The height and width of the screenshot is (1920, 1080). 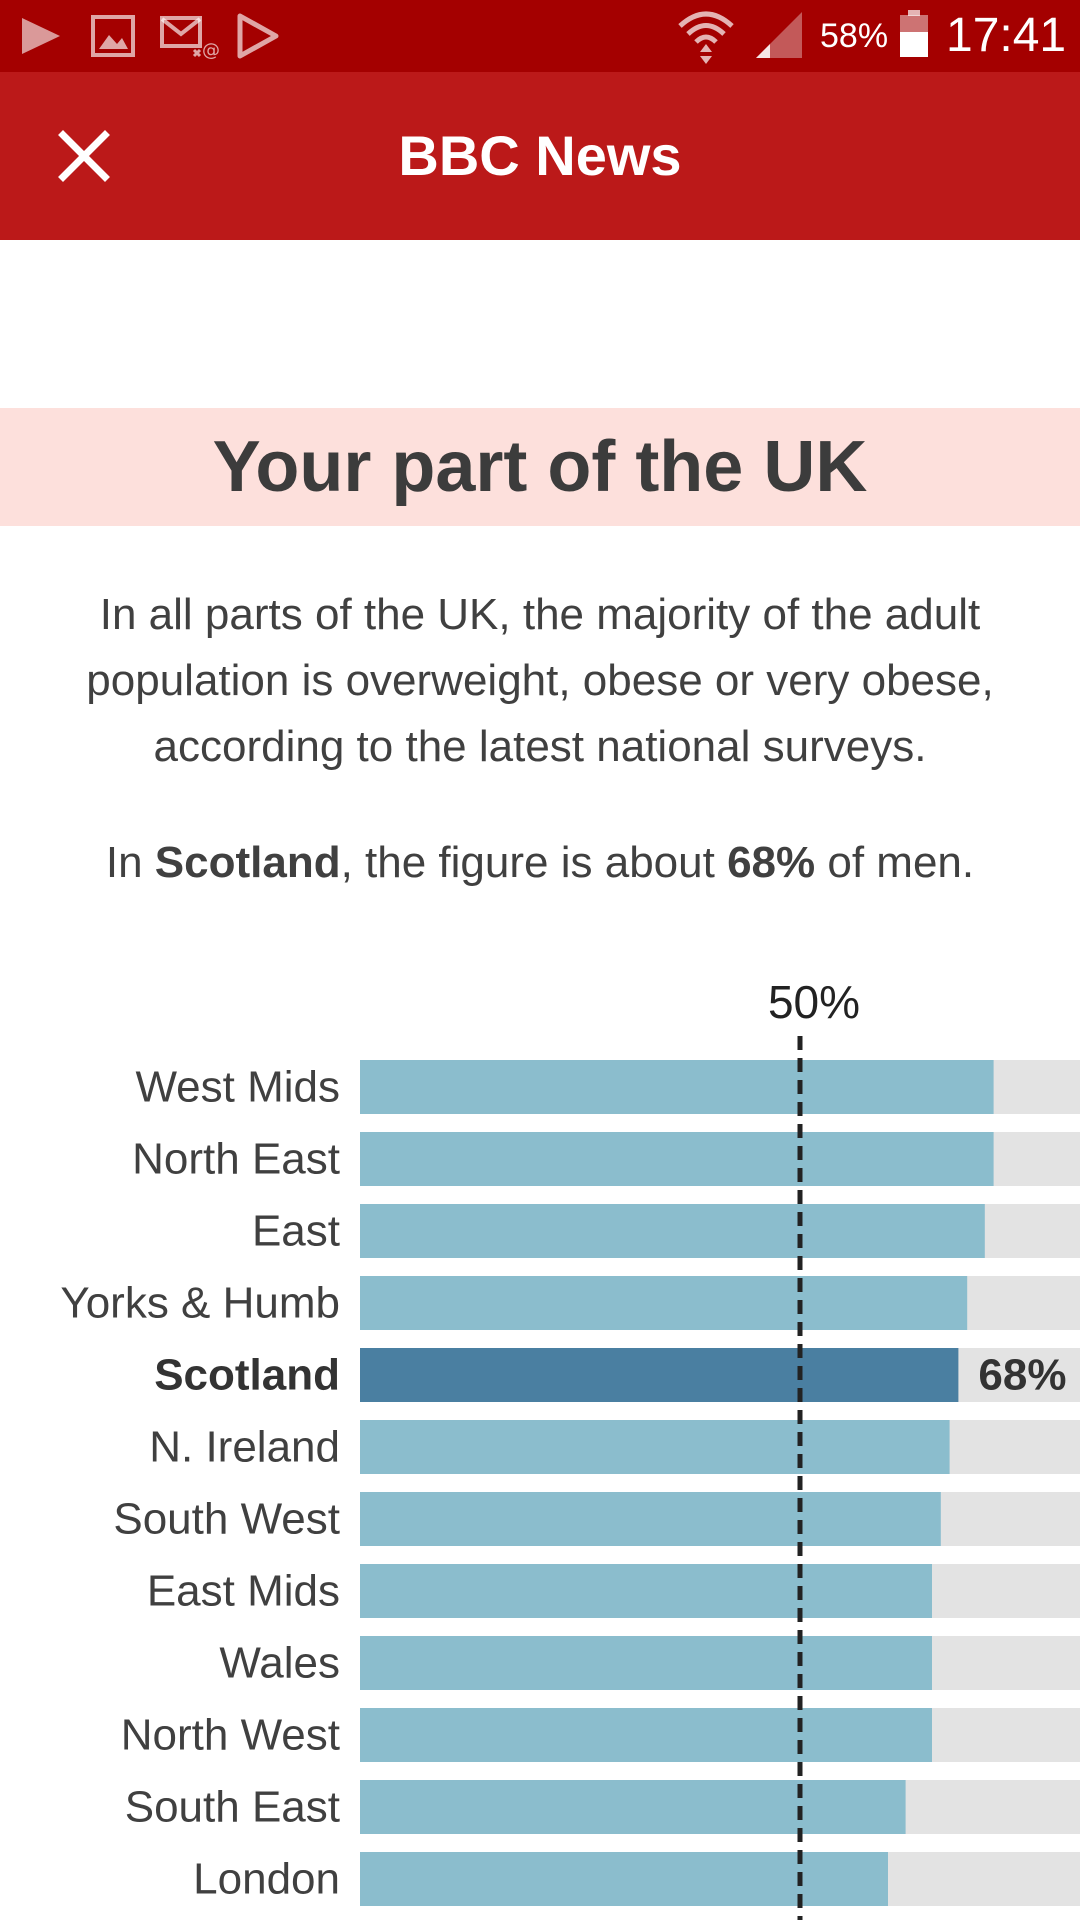 I want to click on section-title: Your part of the UK, so click(x=540, y=467).